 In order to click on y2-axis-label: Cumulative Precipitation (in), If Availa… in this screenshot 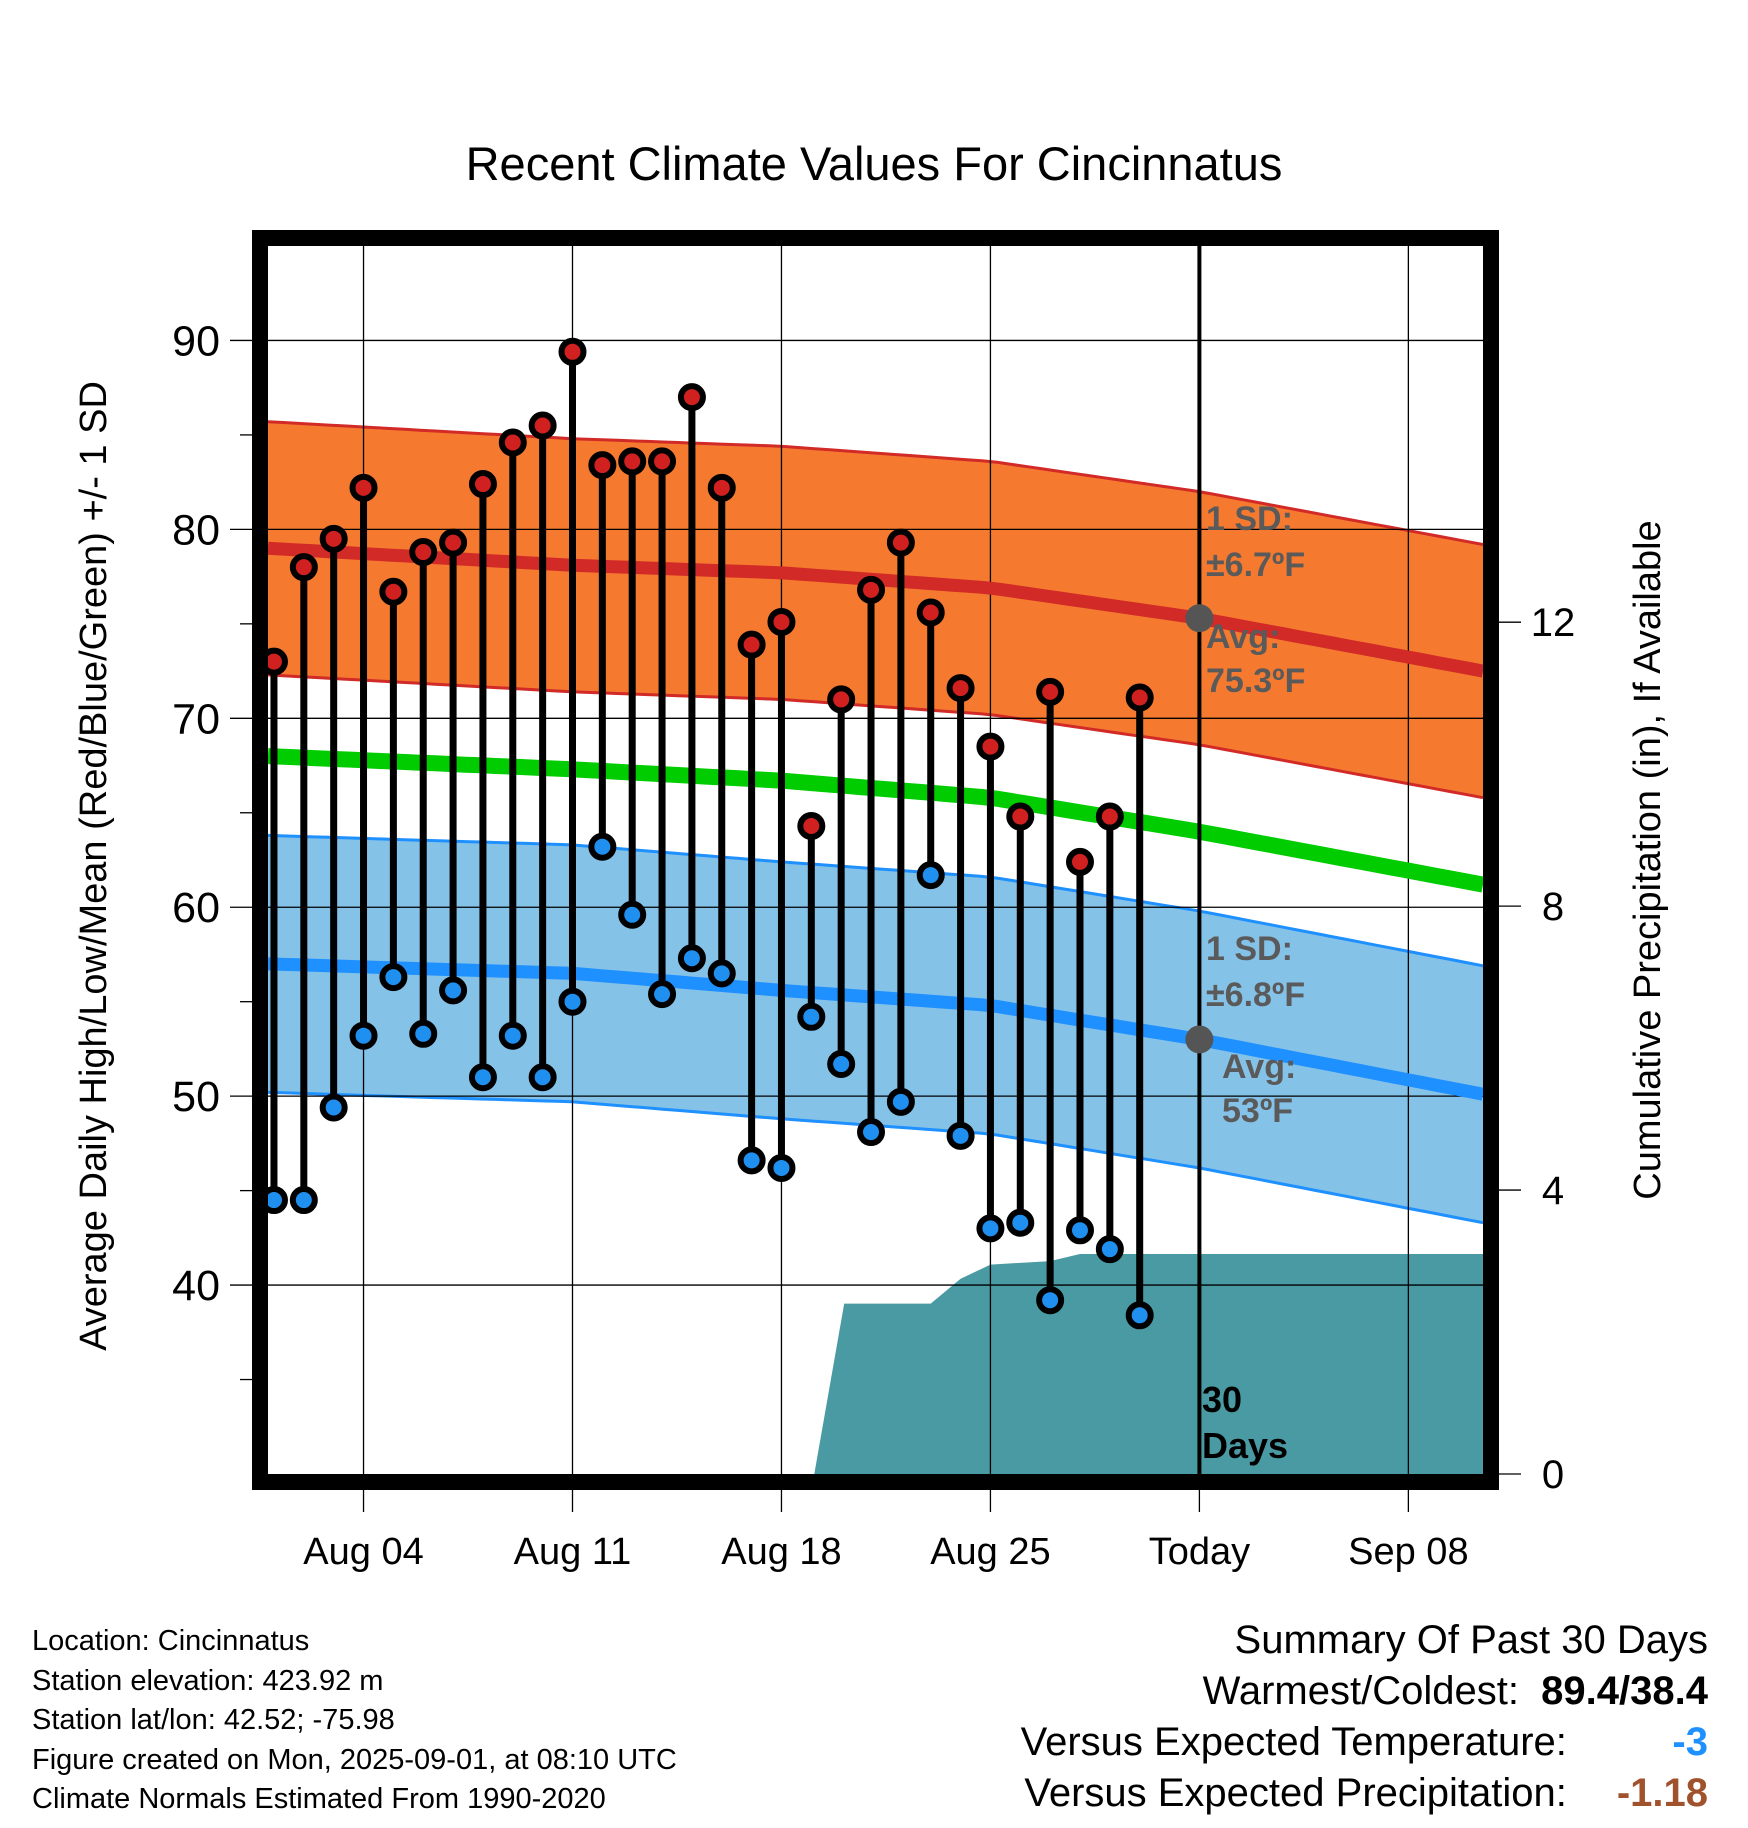, I will do `click(1648, 859)`.